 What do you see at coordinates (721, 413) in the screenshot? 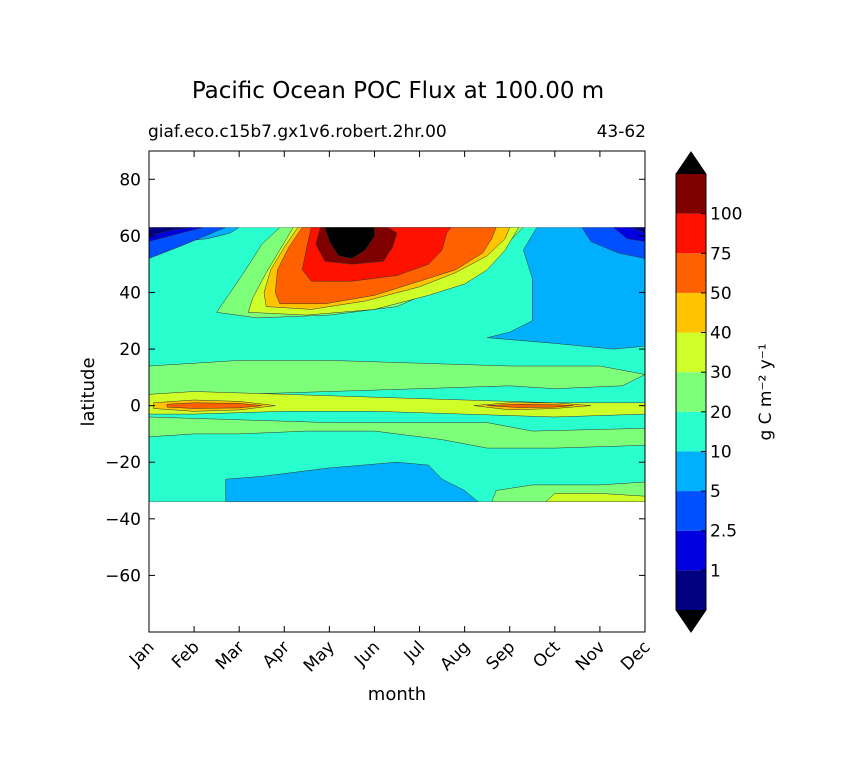
I see `colorbar-tick-label: 20` at bounding box center [721, 413].